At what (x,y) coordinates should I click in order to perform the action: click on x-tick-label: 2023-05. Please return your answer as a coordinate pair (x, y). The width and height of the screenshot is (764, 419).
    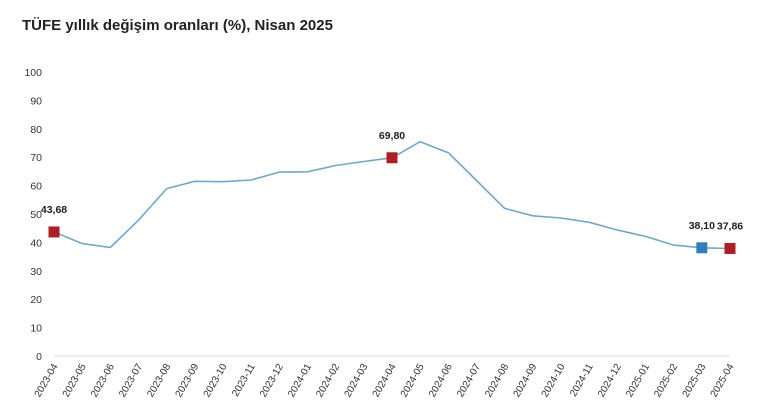
    Looking at the image, I should click on (75, 381).